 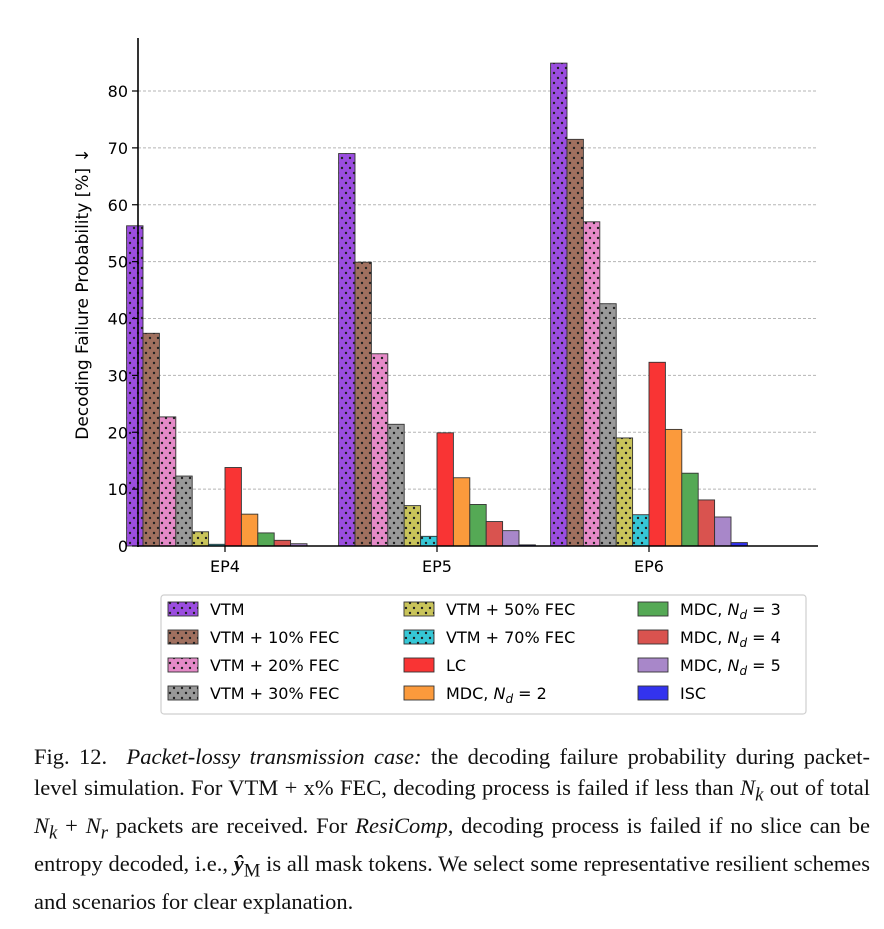 I want to click on x-tick-label: EP5, so click(x=437, y=566).